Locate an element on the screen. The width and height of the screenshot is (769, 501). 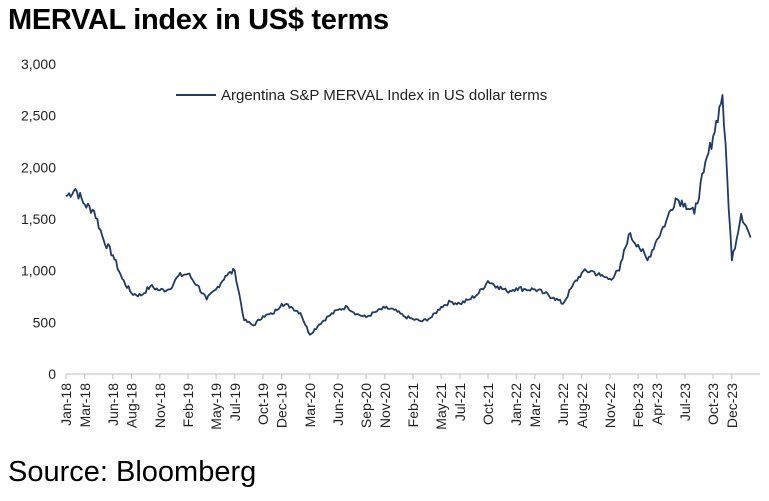
x-tick-label: Jan-18 is located at coordinates (66, 404).